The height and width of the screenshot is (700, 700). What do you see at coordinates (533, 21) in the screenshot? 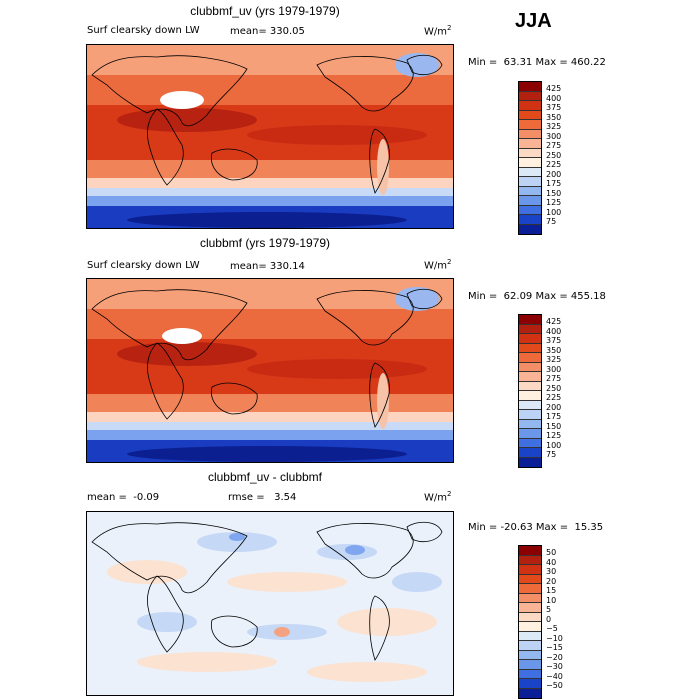
I see `season-label: JJA` at bounding box center [533, 21].